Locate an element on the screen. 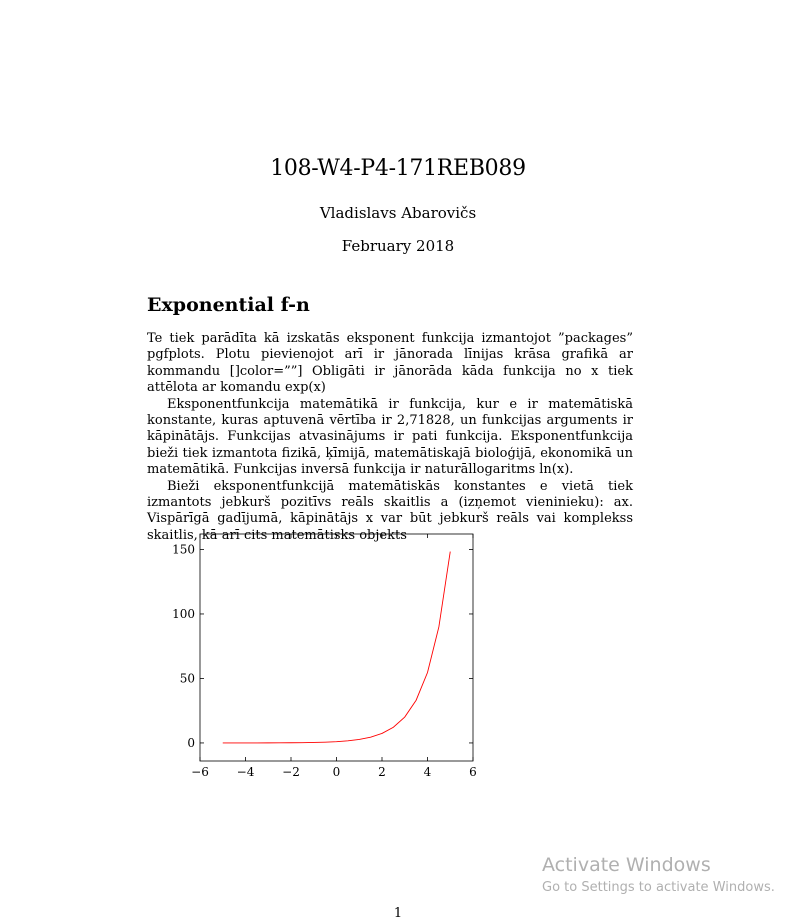 The width and height of the screenshot is (796, 924). watermark-subtitle: Go to Settings to activate Windows. is located at coordinates (658, 887).